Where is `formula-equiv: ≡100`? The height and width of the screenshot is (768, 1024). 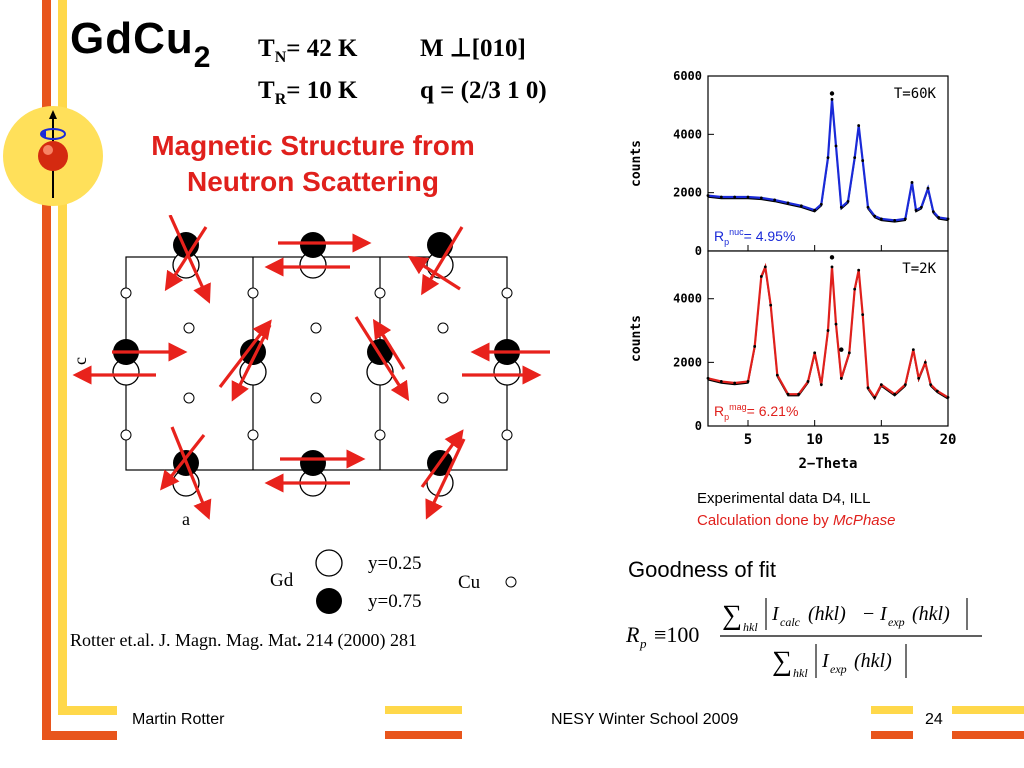 formula-equiv: ≡100 is located at coordinates (676, 634).